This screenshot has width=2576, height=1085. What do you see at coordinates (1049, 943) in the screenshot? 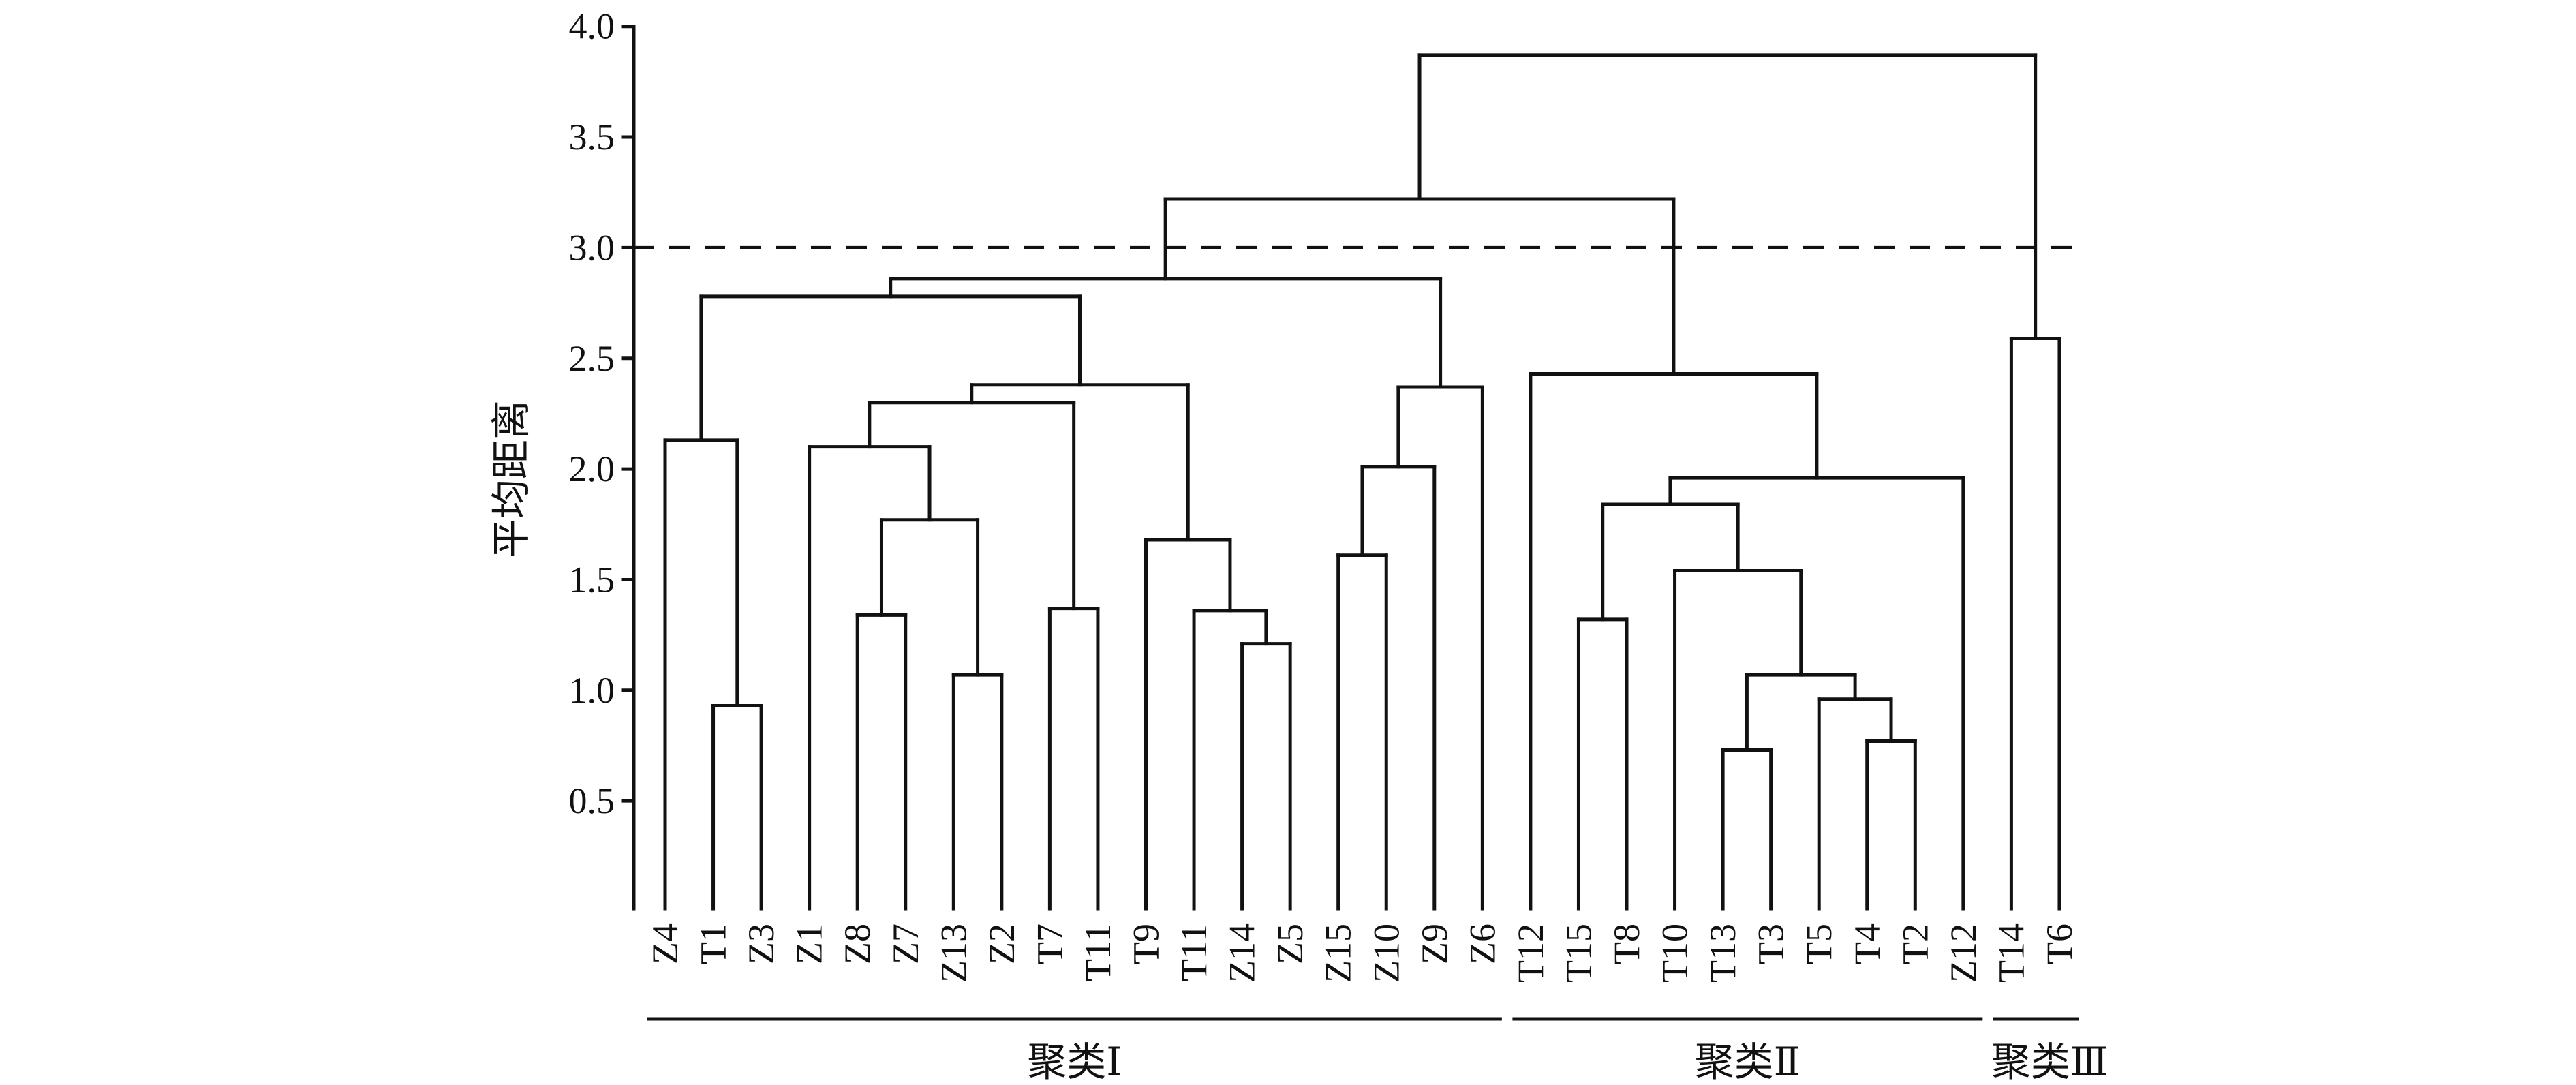
I see `leaf-label: T7` at bounding box center [1049, 943].